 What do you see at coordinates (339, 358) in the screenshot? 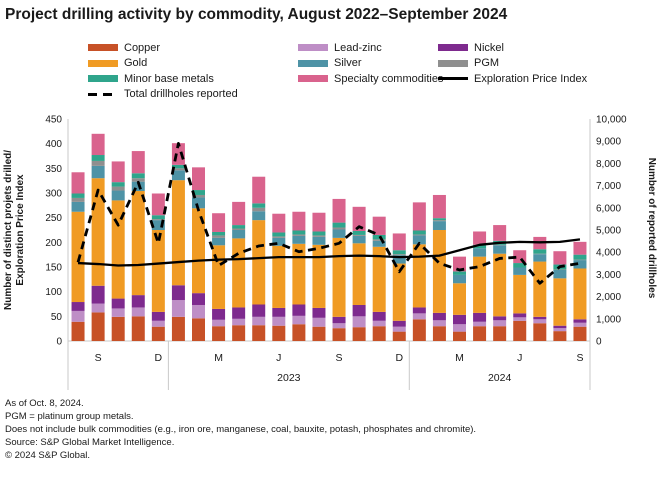
I see `x-axis-month-label: S` at bounding box center [339, 358].